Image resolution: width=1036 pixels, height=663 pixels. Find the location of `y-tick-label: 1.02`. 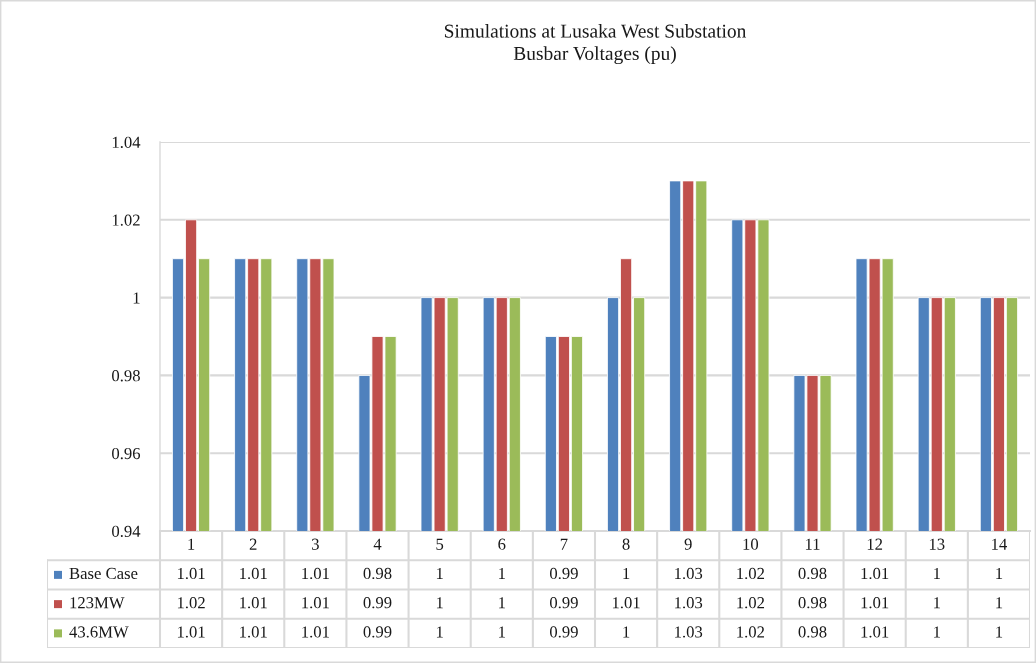

y-tick-label: 1.02 is located at coordinates (126, 220).